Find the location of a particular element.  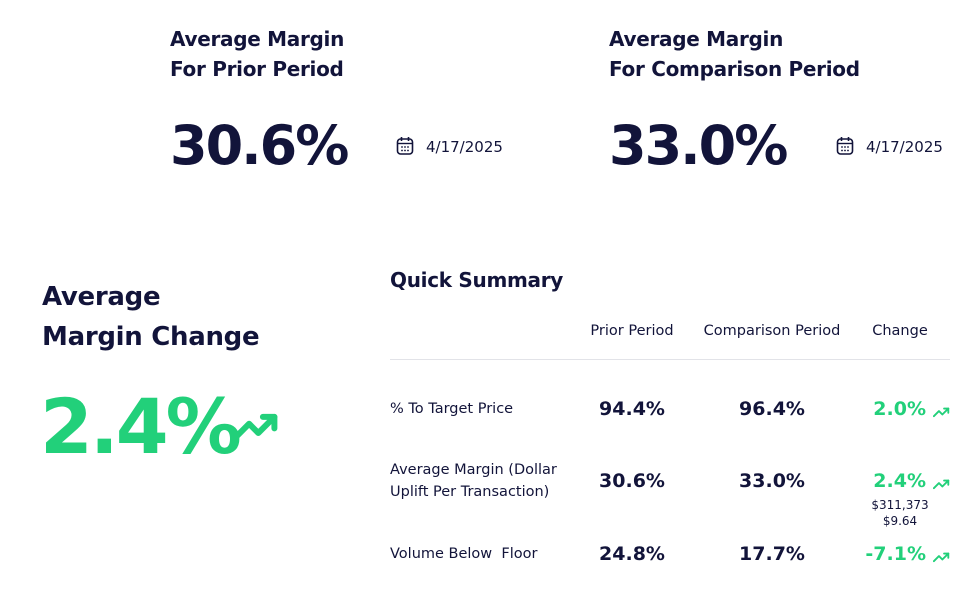

card-value: 33.0% is located at coordinates (698, 145).